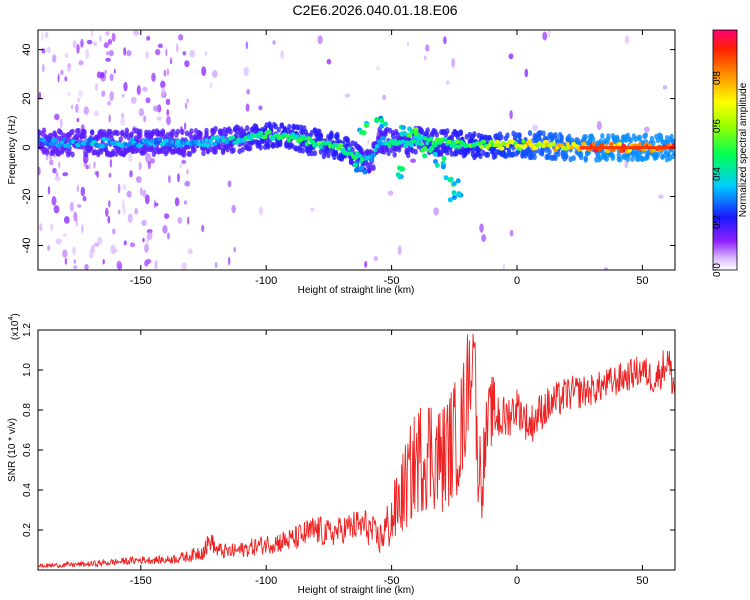 The image size is (750, 600). What do you see at coordinates (717, 78) in the screenshot?
I see `colorbar-tick-label: 0.8` at bounding box center [717, 78].